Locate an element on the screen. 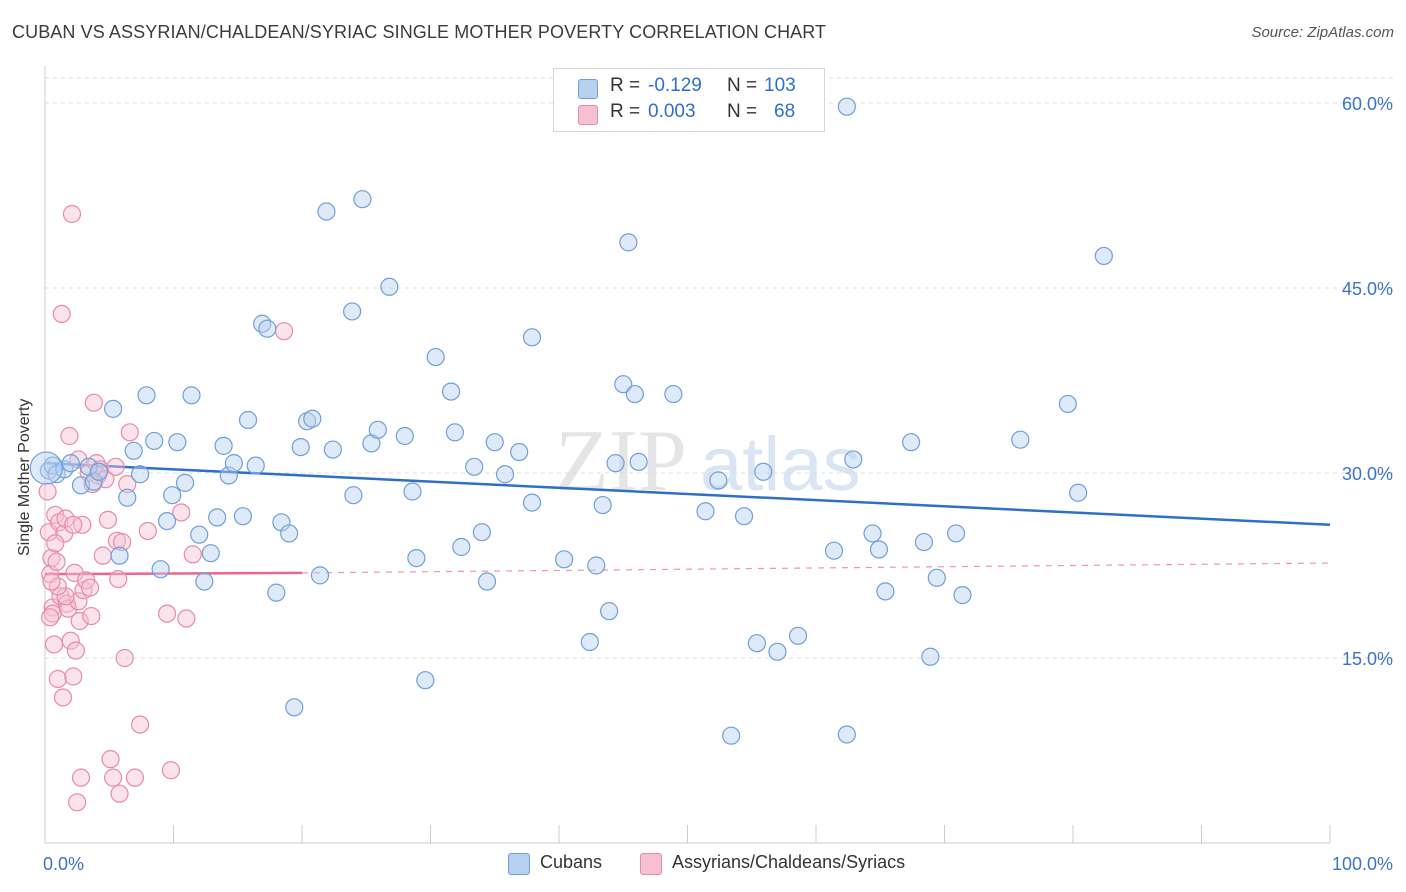  legend-r-label: R = is located at coordinates (625, 85).